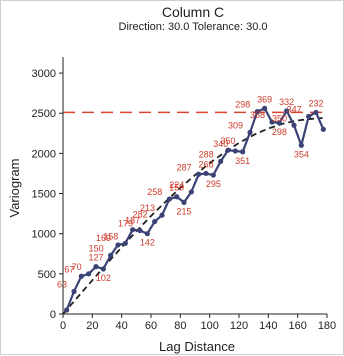 The height and width of the screenshot is (356, 344). What do you see at coordinates (209, 326) in the screenshot?
I see `x-tick-label: 100` at bounding box center [209, 326].